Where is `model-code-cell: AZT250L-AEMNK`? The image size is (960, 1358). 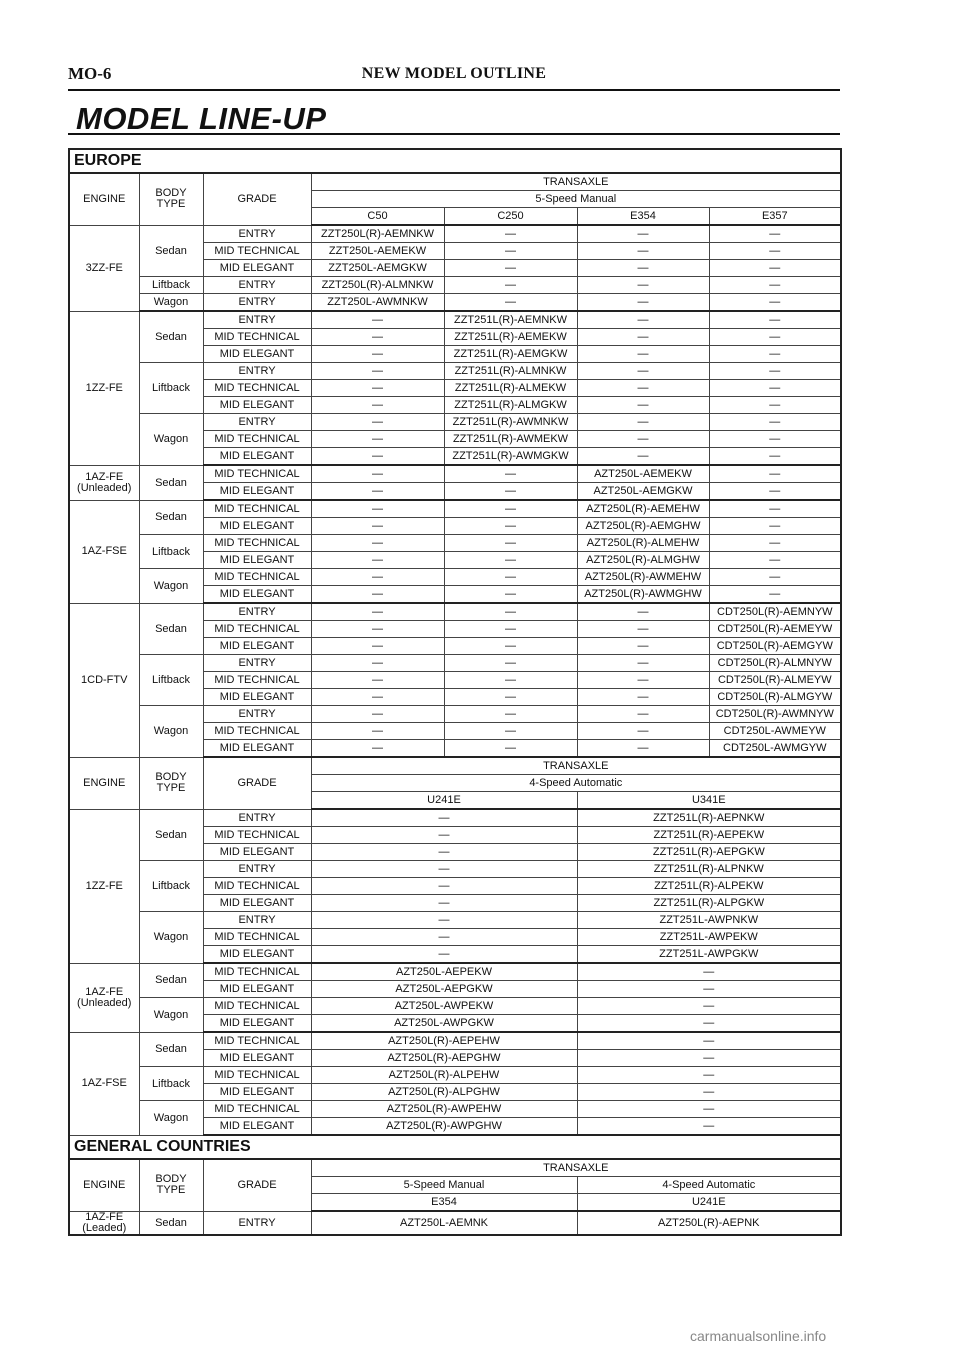
model-code-cell: AZT250L-AEMNK is located at coordinates (444, 1222).